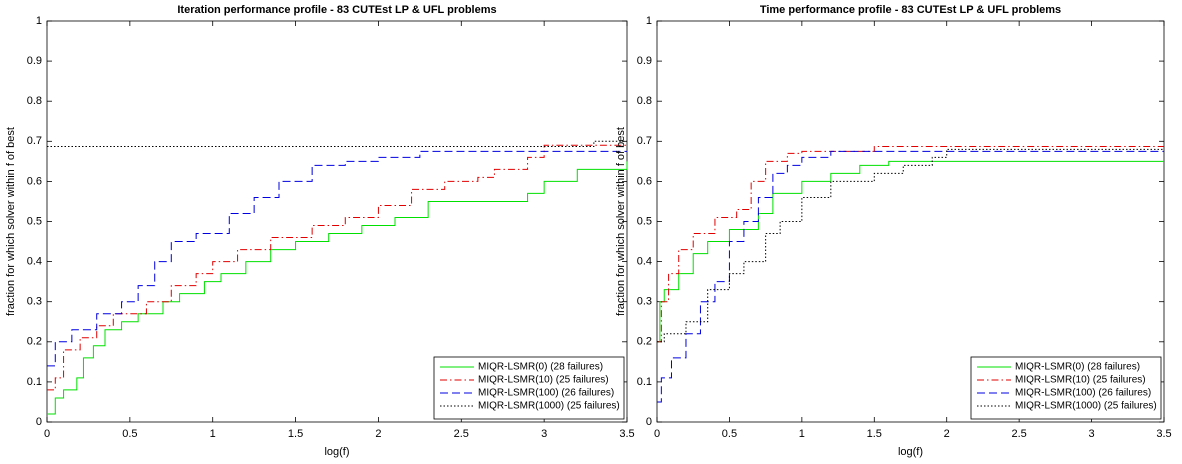 The height and width of the screenshot is (464, 1182). What do you see at coordinates (337, 144) in the screenshot?
I see `series-line` at bounding box center [337, 144].